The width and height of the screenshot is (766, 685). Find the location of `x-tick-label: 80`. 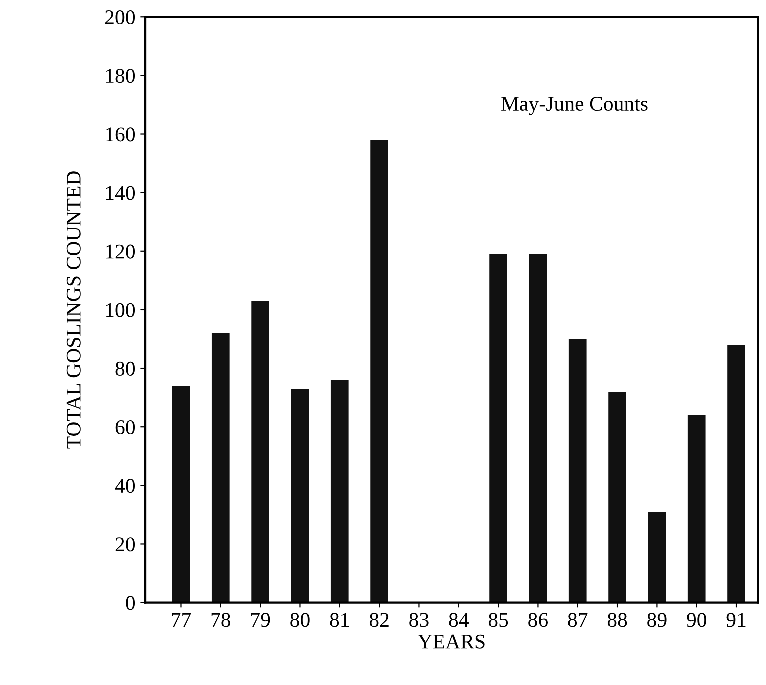

x-tick-label: 80 is located at coordinates (300, 620).